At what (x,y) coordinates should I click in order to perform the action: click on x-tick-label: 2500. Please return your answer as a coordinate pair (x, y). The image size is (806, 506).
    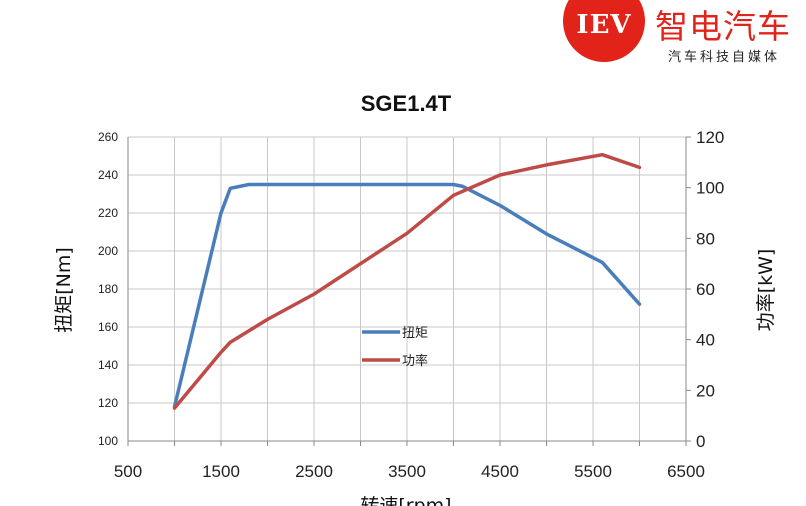
    Looking at the image, I should click on (314, 471).